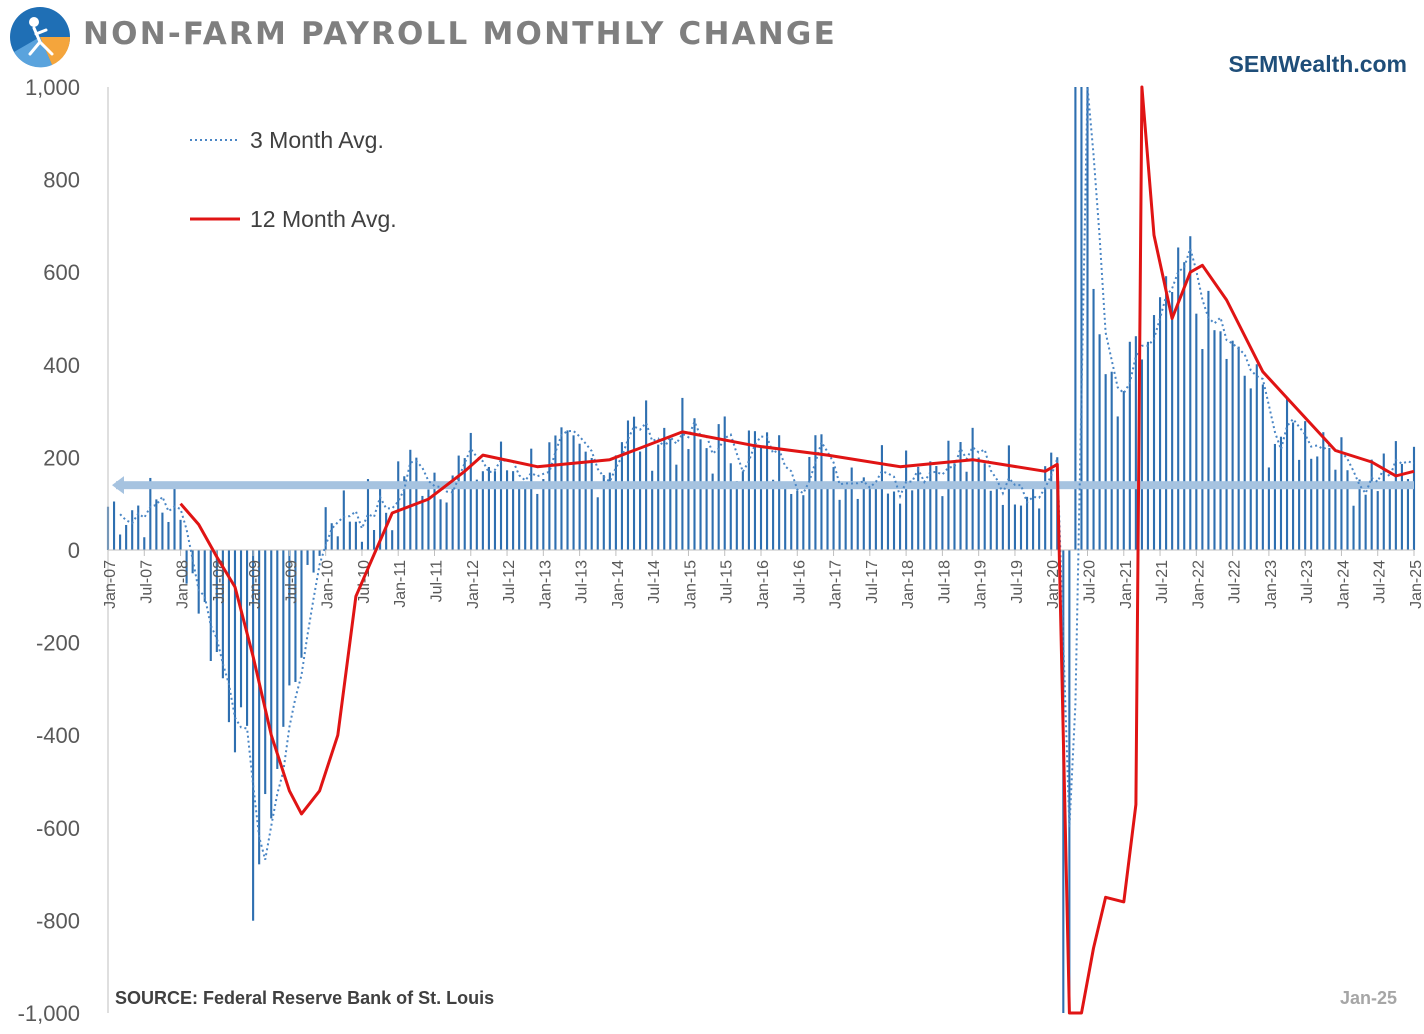 The width and height of the screenshot is (1424, 1034). I want to click on site-label: SEMWealth.com, so click(1318, 64).